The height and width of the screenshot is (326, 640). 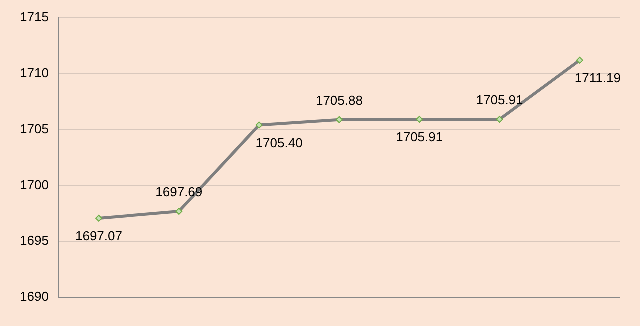 What do you see at coordinates (279, 142) in the screenshot?
I see `data-label: 1705.40` at bounding box center [279, 142].